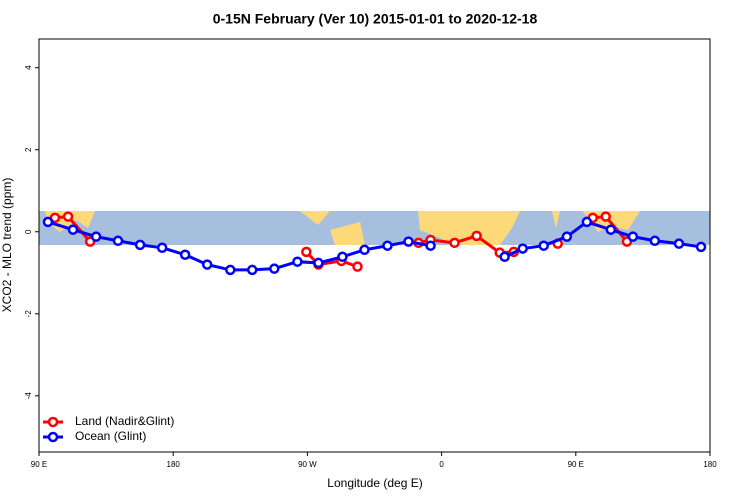 Image resolution: width=750 pixels, height=500 pixels. Describe the element at coordinates (110, 436) in the screenshot. I see `legend-label: Ocean (Glint)` at that location.